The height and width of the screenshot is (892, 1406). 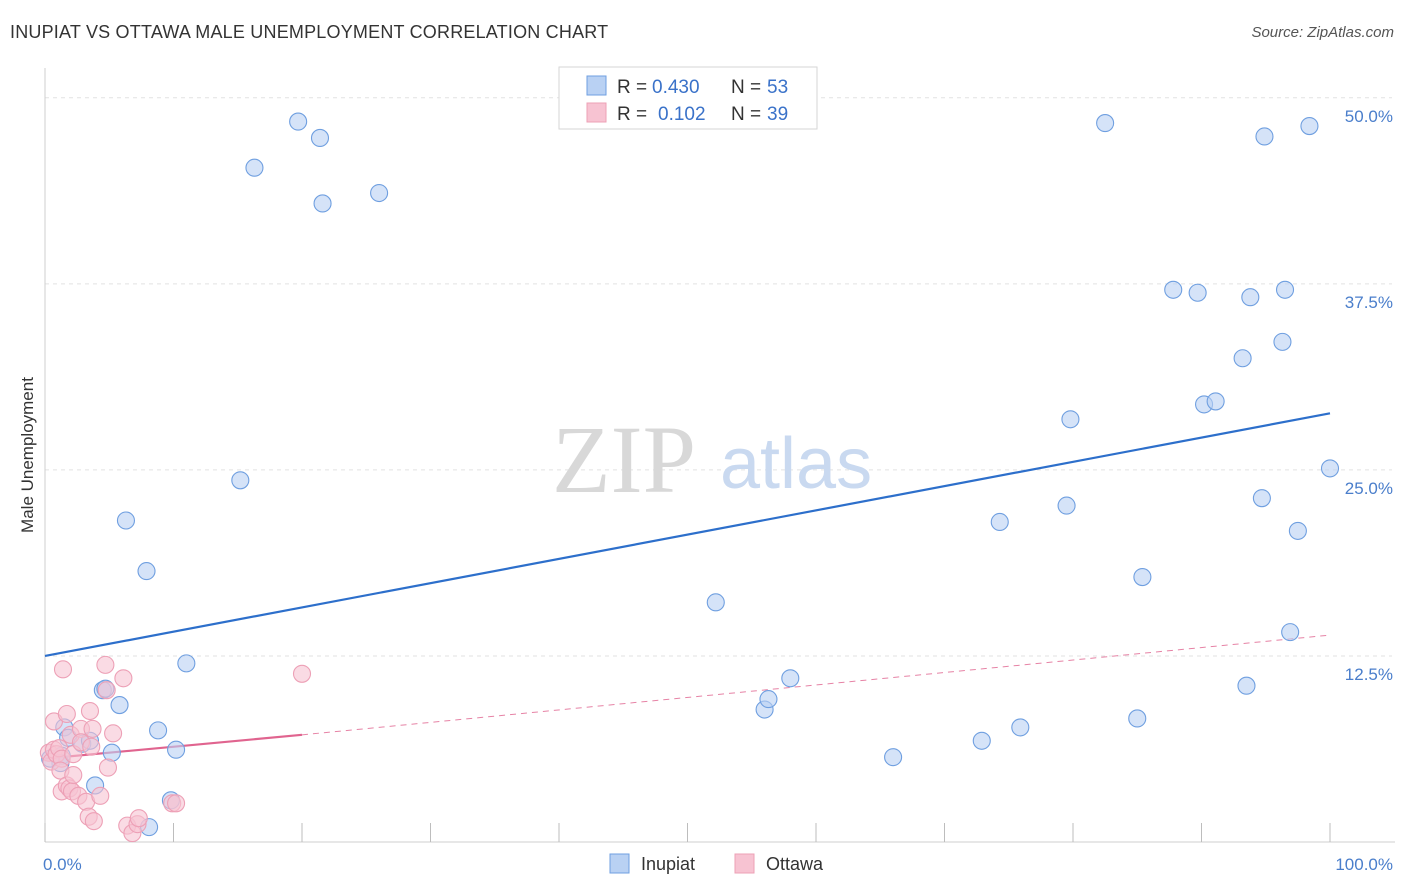 What do you see at coordinates (712, 459) in the screenshot?
I see `watermark: ZIP atlas` at bounding box center [712, 459].